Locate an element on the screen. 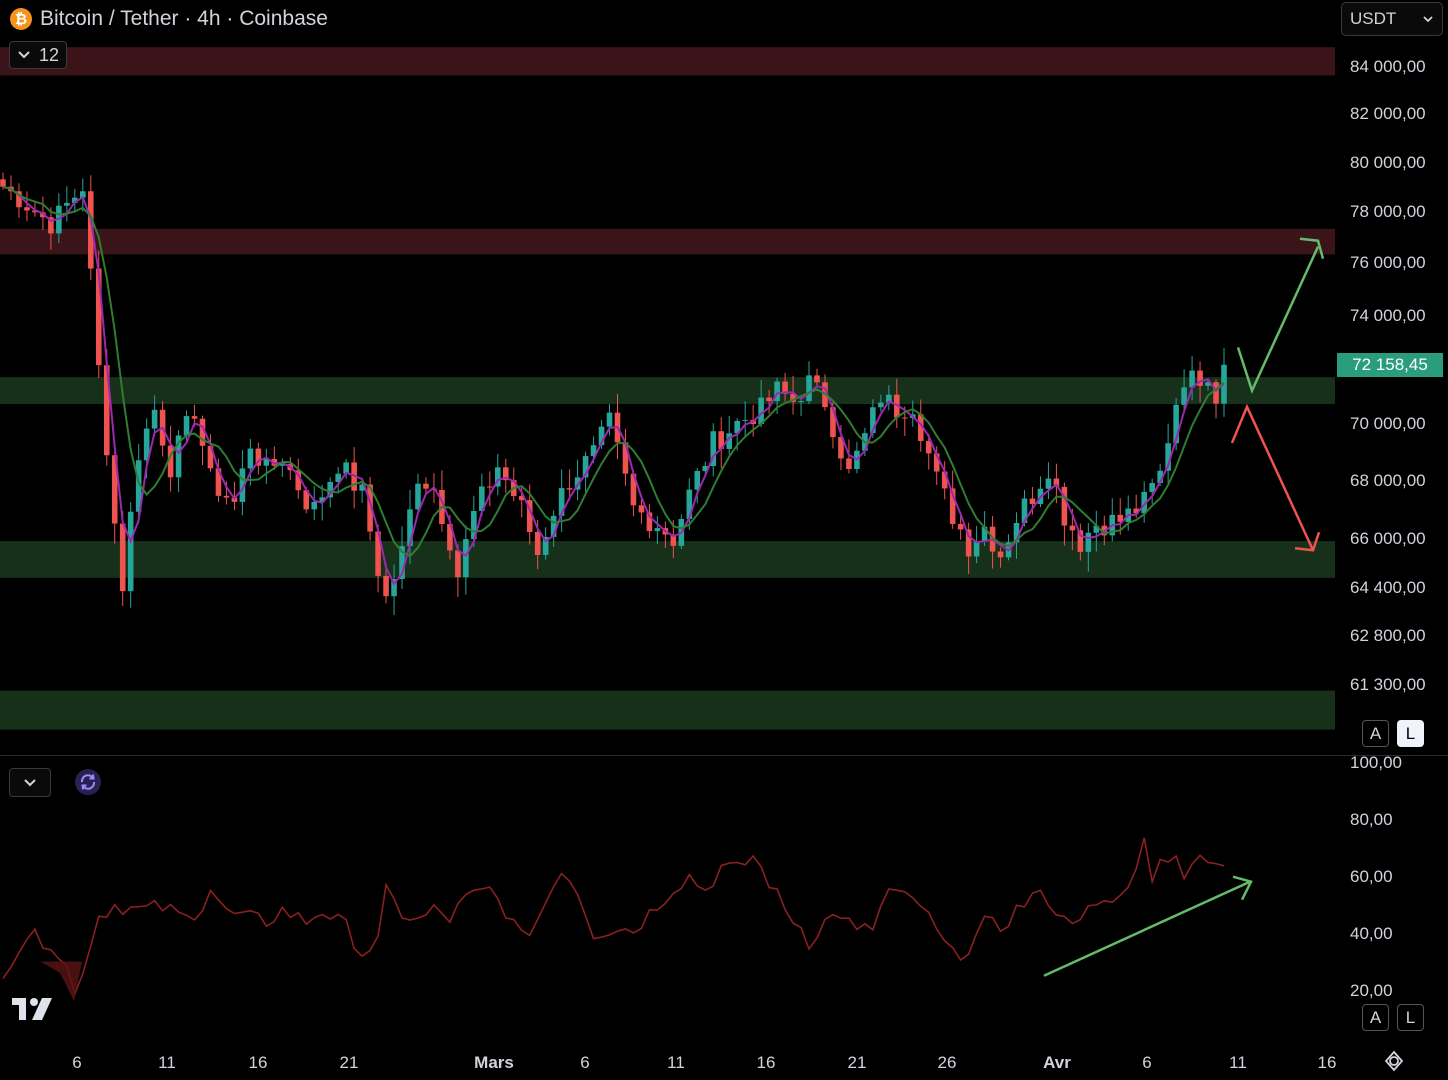 The image size is (1448, 1080). time-axis: 6 11 16 21 Mars 6 11 16 21 26 Avr 6 11 16 is located at coordinates (704, 1062).